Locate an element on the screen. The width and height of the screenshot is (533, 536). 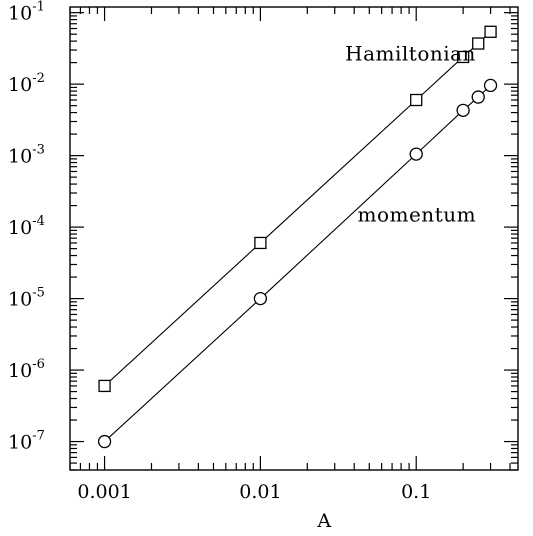
y-tick-exponent: -1 is located at coordinates (38, 7).